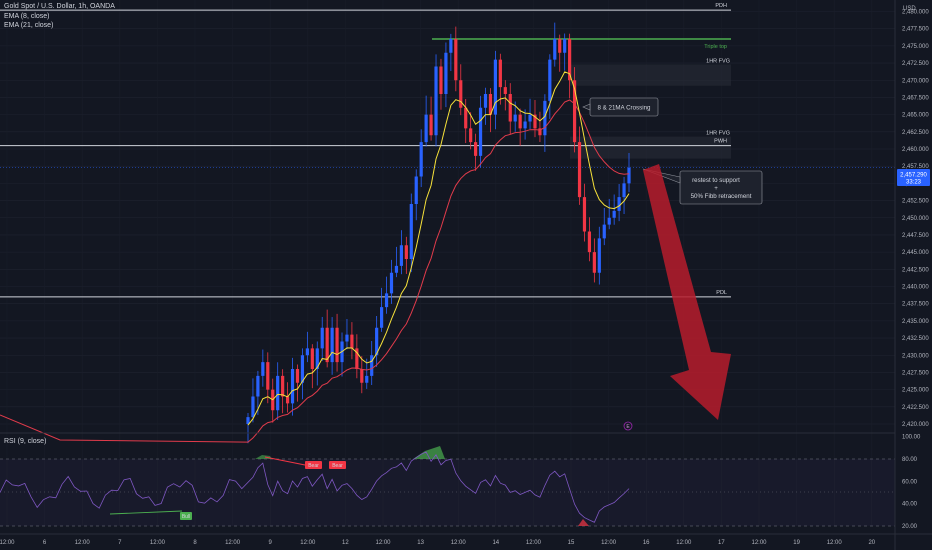 The image size is (932, 550). What do you see at coordinates (186, 517) in the screenshot?
I see `svg-text: Bull` at bounding box center [186, 517].